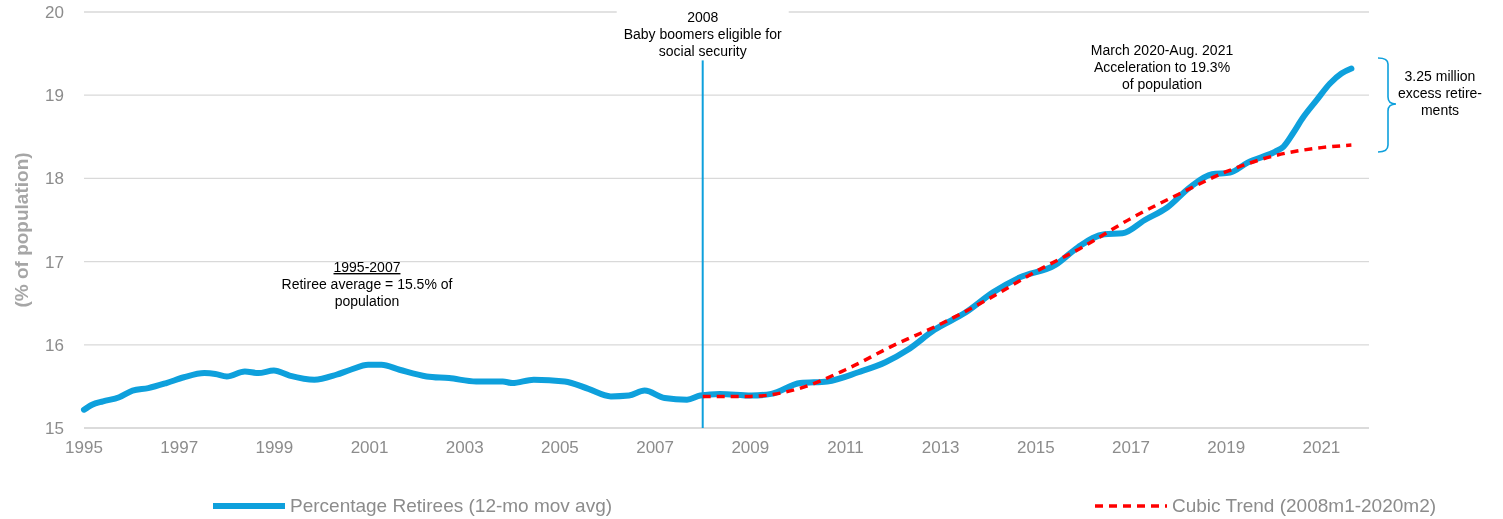  What do you see at coordinates (1131, 447) in the screenshot?
I see `x-tick-label: 2017` at bounding box center [1131, 447].